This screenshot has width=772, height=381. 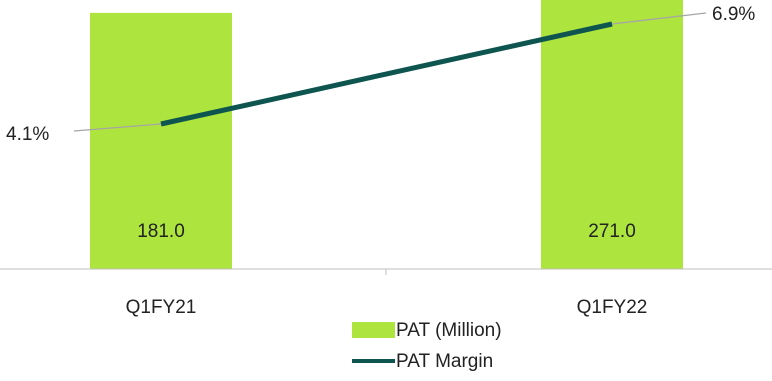 I want to click on bar-value-label: 181.0, so click(x=161, y=231).